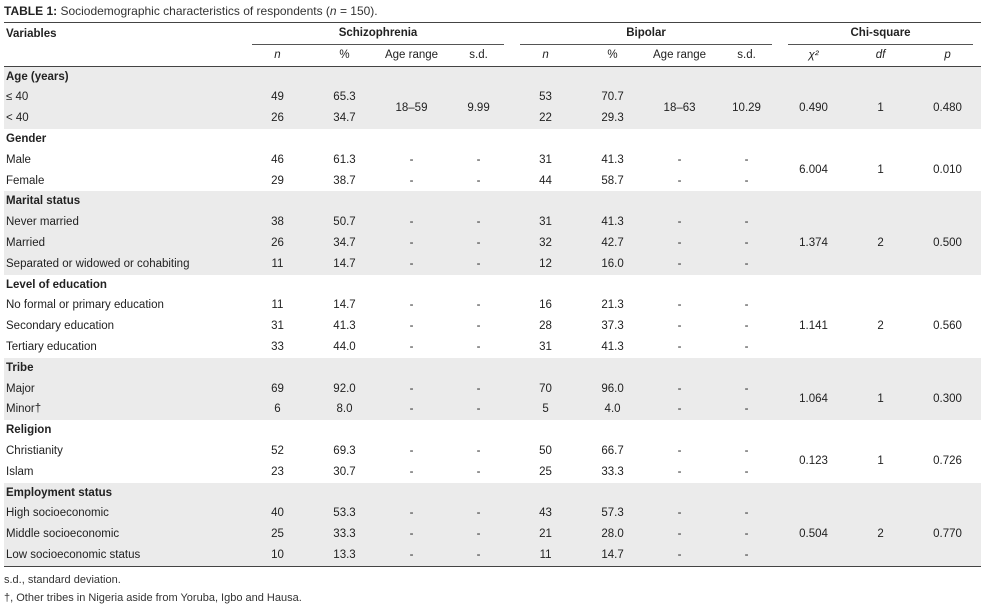 Image resolution: width=986 pixels, height=609 pixels. I want to click on cell: 41.3, so click(613, 222).